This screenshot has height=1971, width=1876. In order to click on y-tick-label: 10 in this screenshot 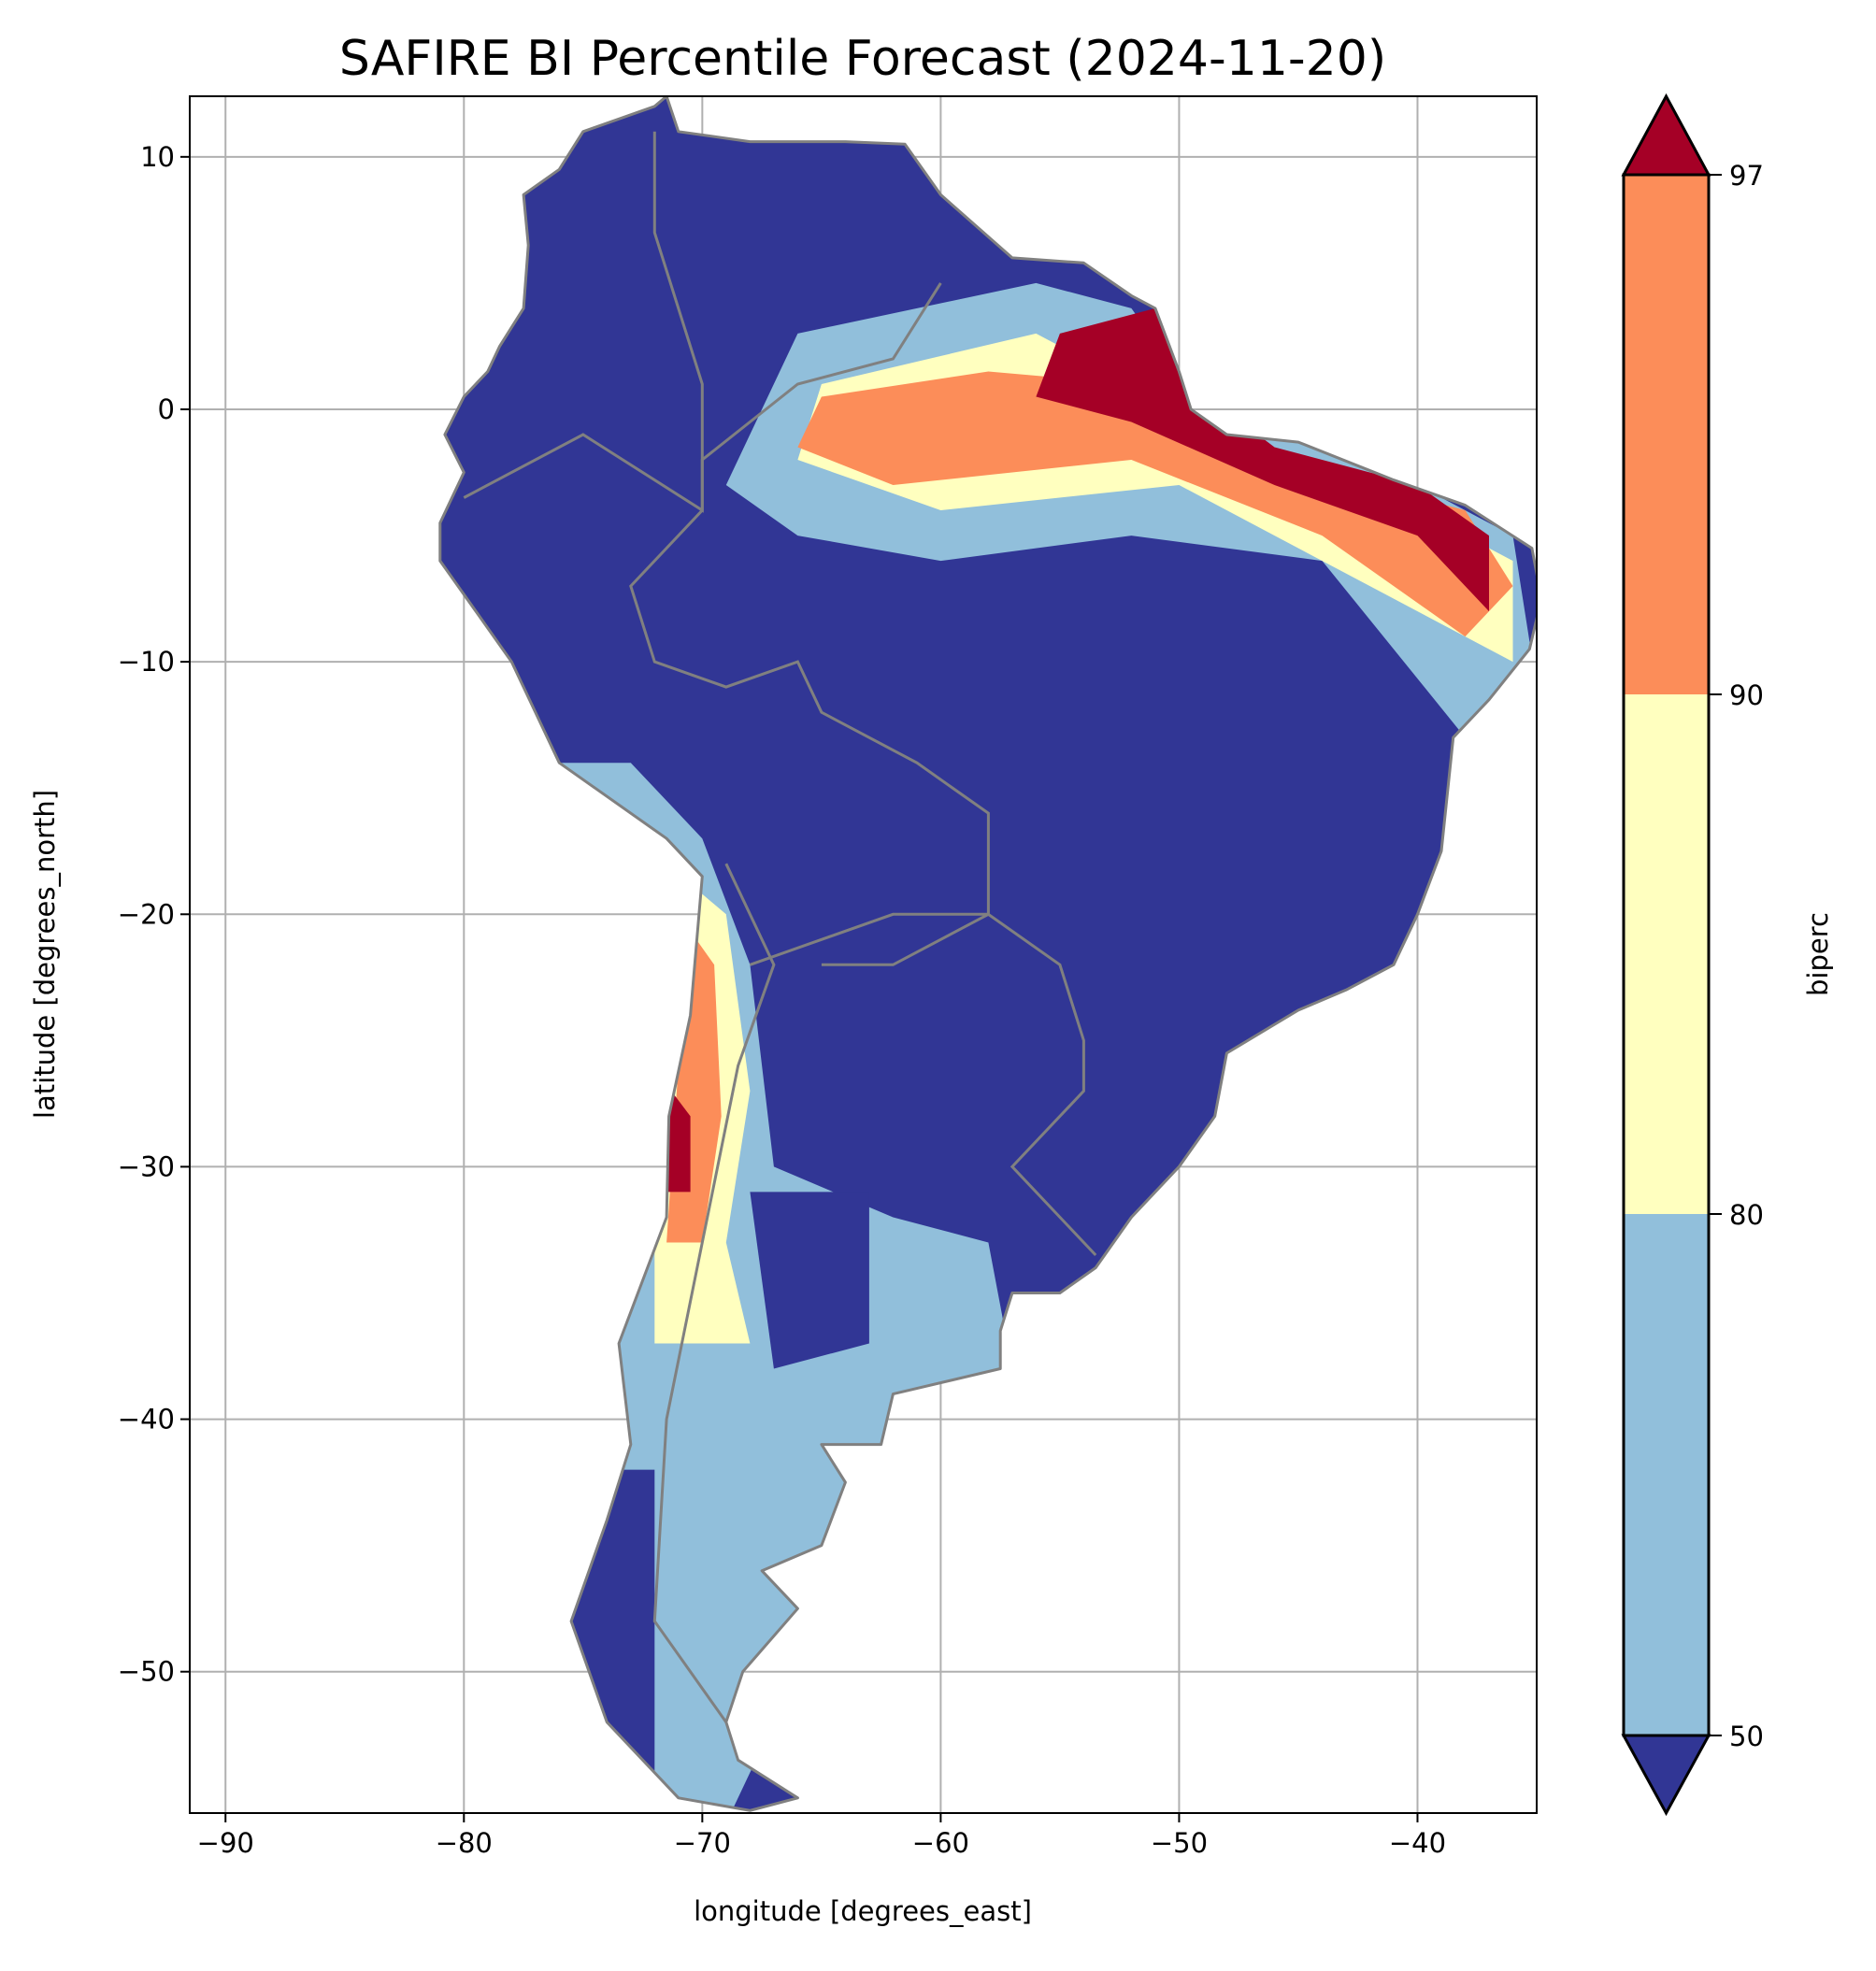, I will do `click(157, 157)`.